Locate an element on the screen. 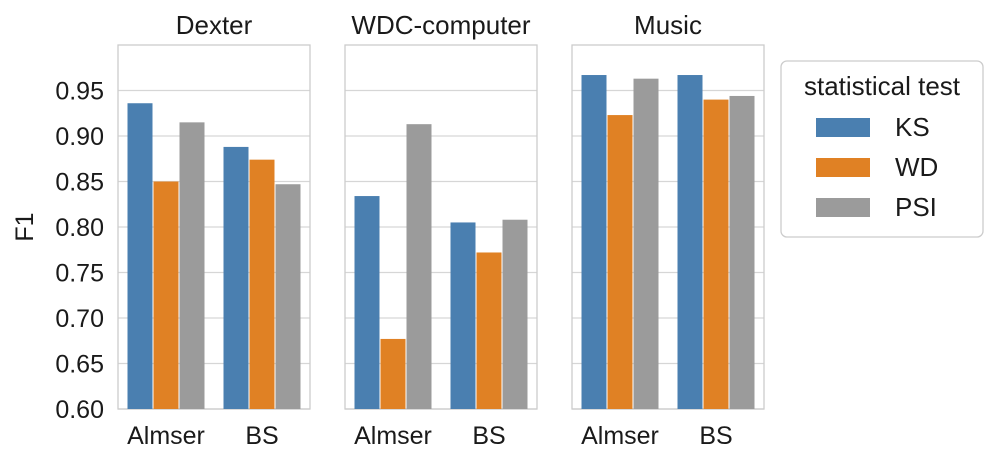 This screenshot has height=463, width=996. y-tick-label: 0.95 is located at coordinates (79, 92).